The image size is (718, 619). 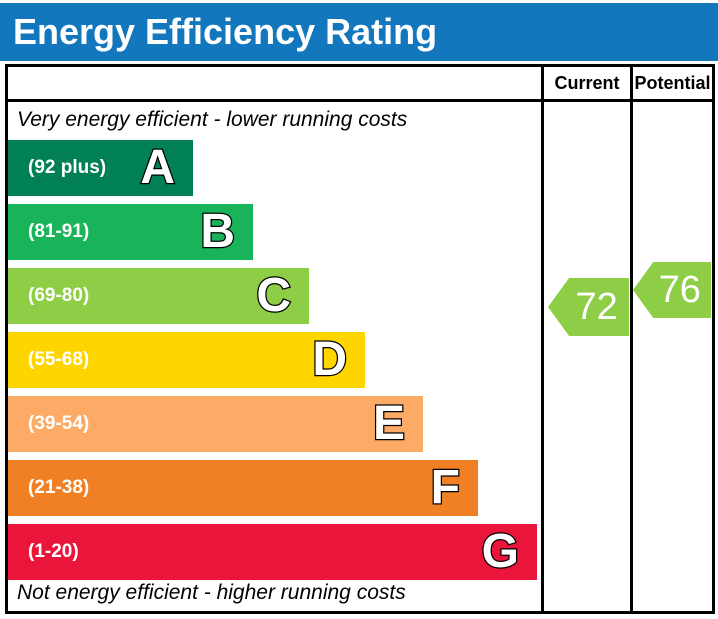 I want to click on title-bar: Energy Efficiency Rating, so click(x=359, y=32).